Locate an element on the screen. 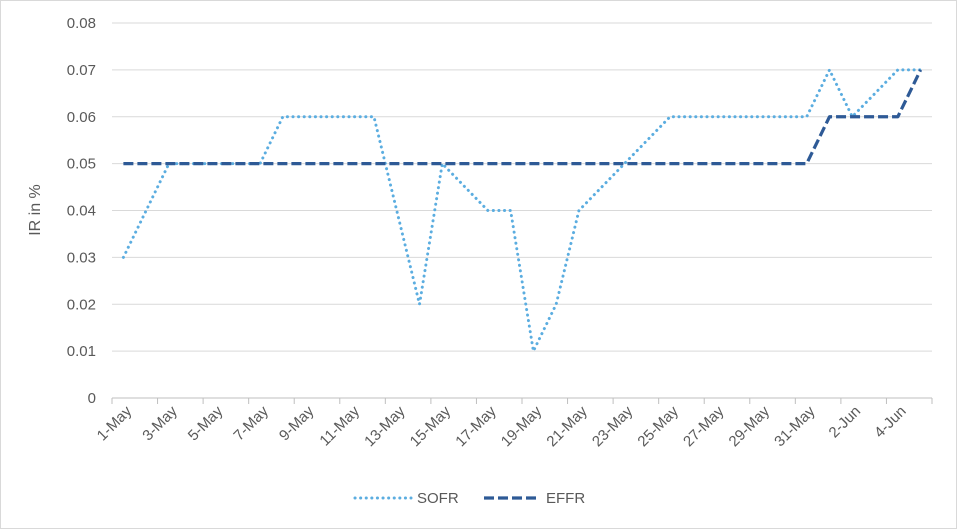  x-tick-label: 29-May is located at coordinates (750, 426).